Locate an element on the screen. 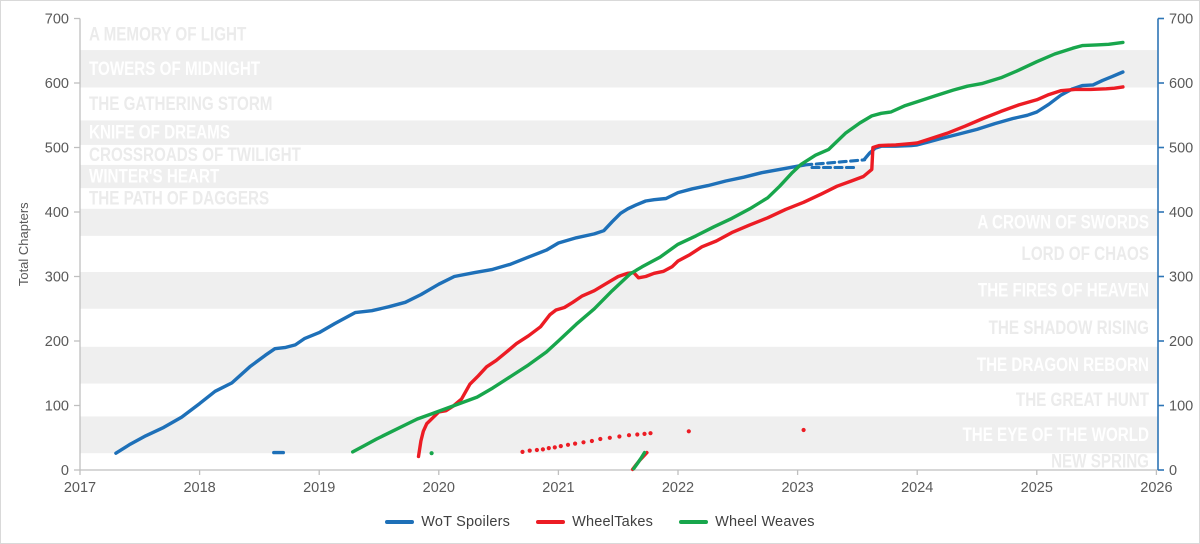 The image size is (1200, 544). y-tick-label-right: 100 is located at coordinates (1181, 407).